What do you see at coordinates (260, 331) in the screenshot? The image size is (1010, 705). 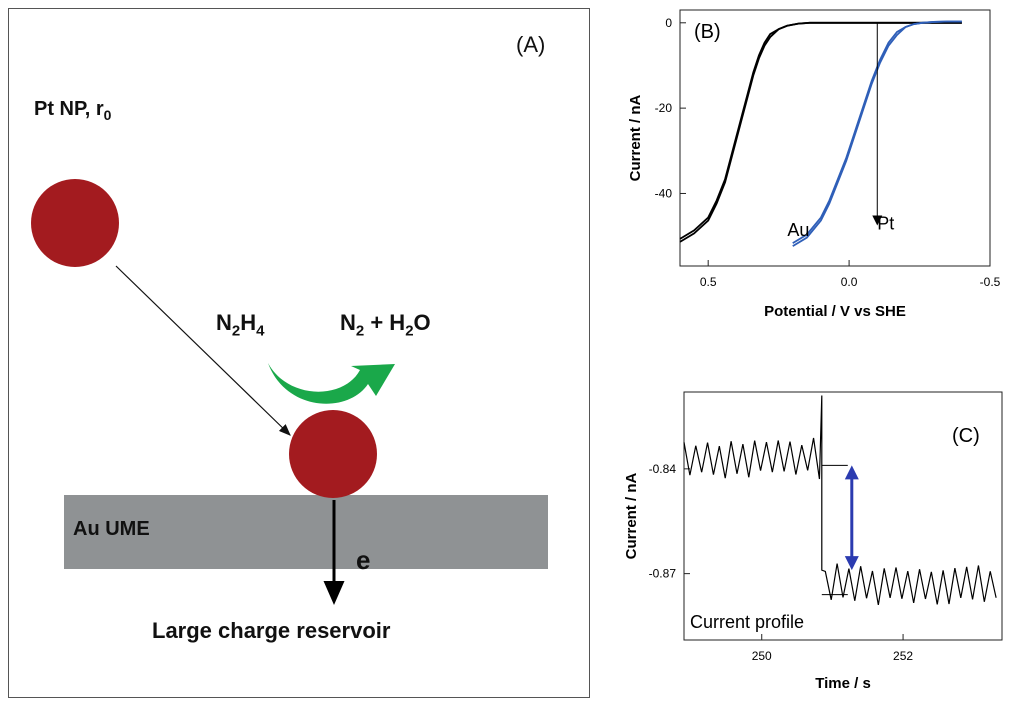 I see `reactant-sub2: 4` at bounding box center [260, 331].